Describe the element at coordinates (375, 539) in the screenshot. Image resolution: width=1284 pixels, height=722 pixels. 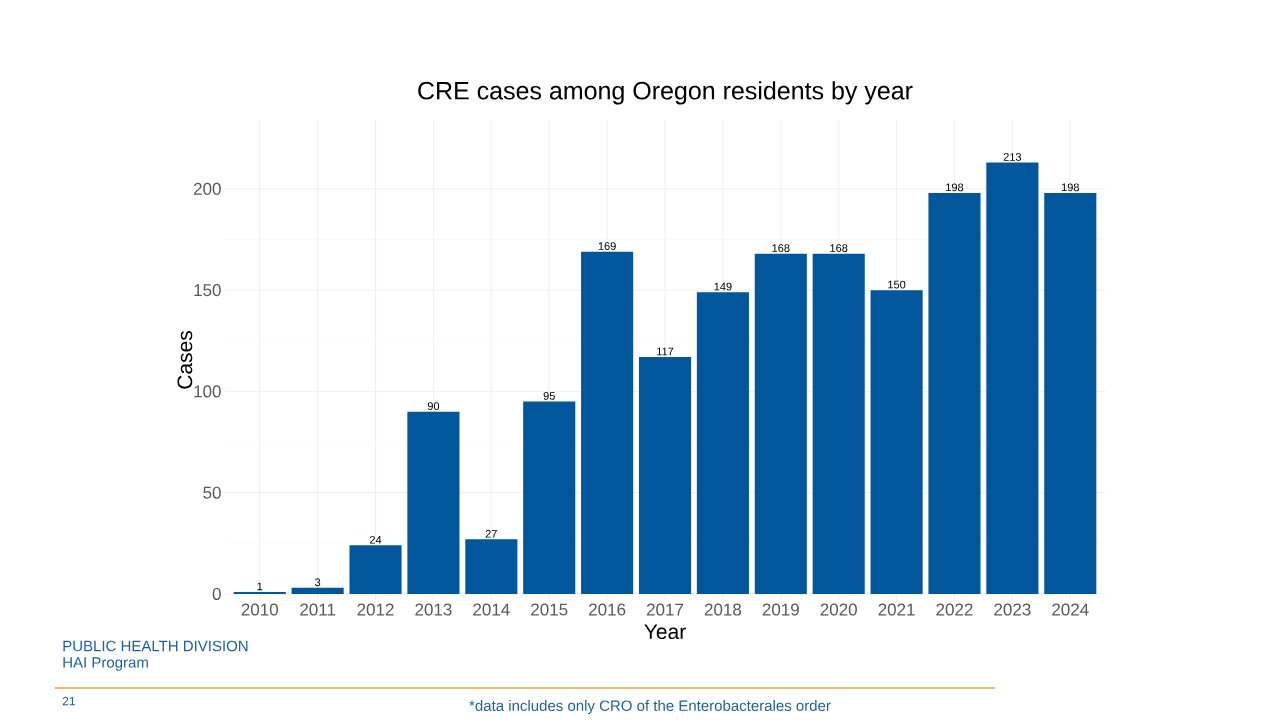
I see `data-label: 24` at that location.